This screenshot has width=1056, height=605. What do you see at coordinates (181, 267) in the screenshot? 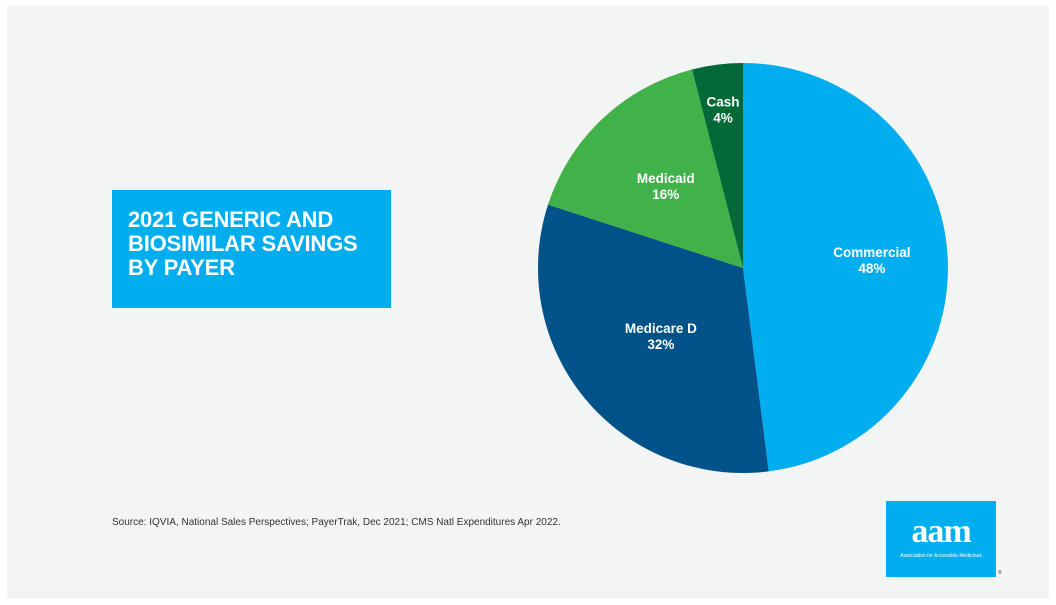
I see `chart-title-line-3: BY PAYER` at bounding box center [181, 267].